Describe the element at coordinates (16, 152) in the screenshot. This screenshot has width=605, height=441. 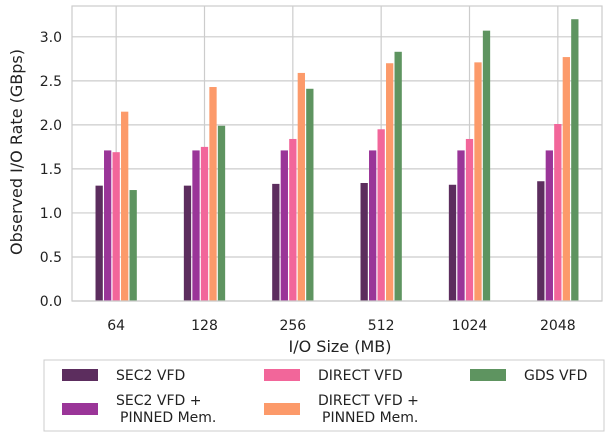
I see `y-axis-title: Observed I/O Rate (GBps)` at that location.